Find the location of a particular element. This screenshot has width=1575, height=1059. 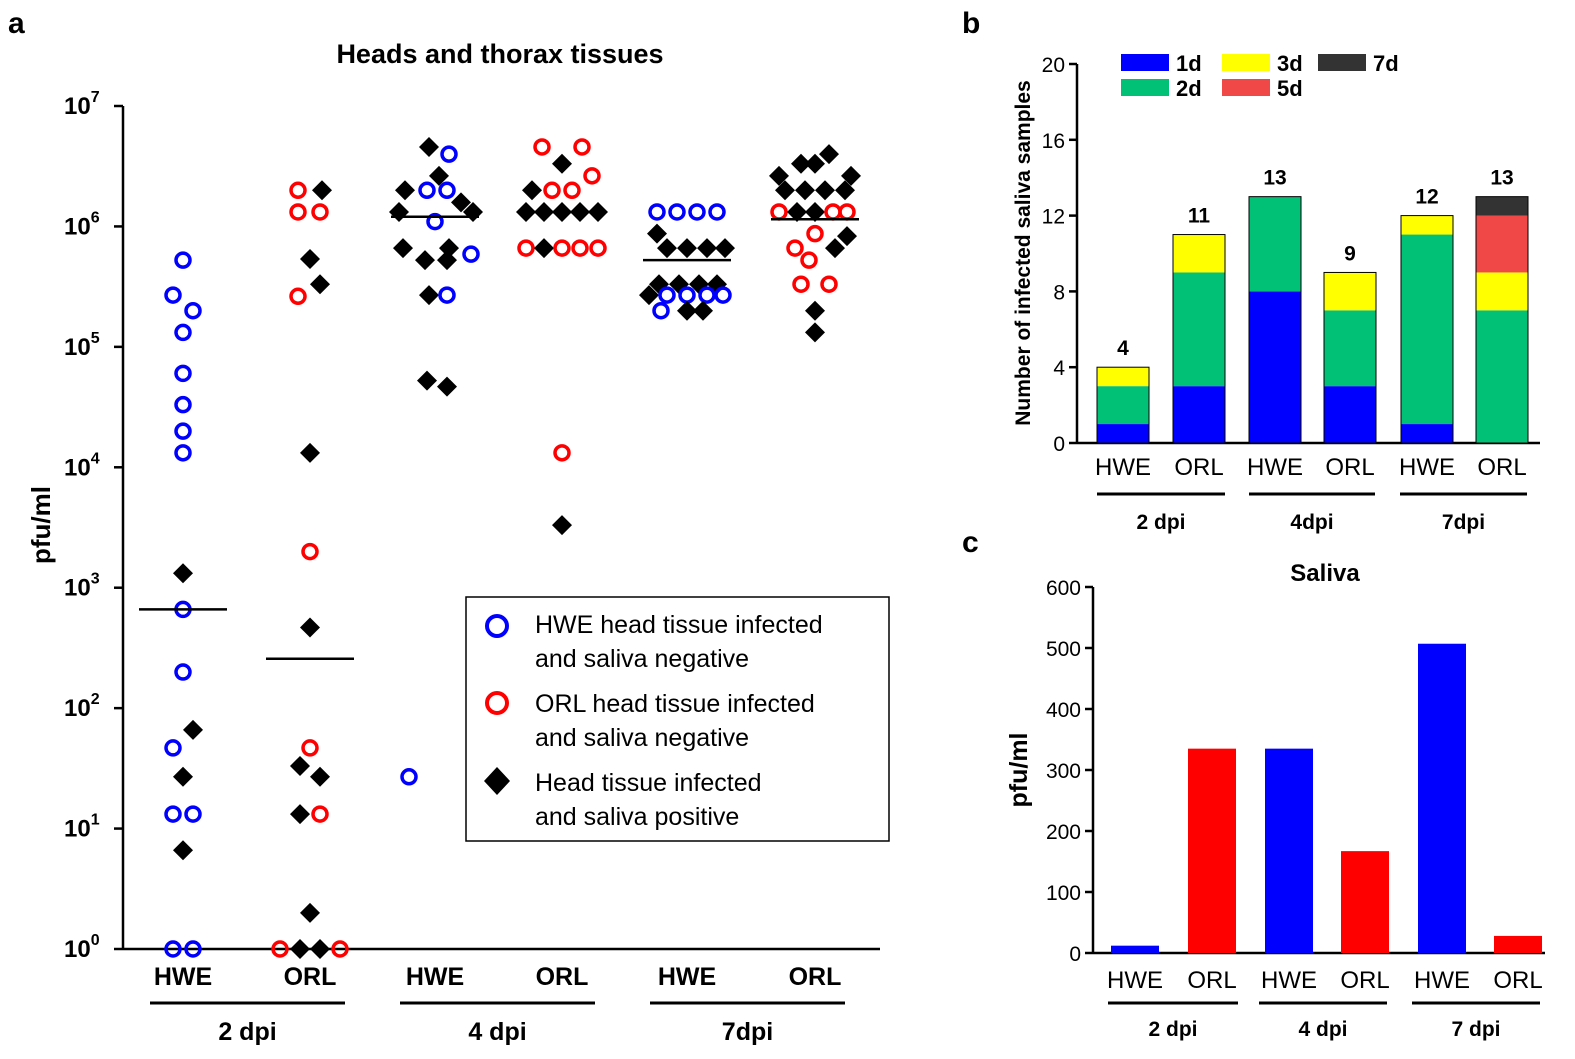

panel-label-c: c is located at coordinates (970, 542).